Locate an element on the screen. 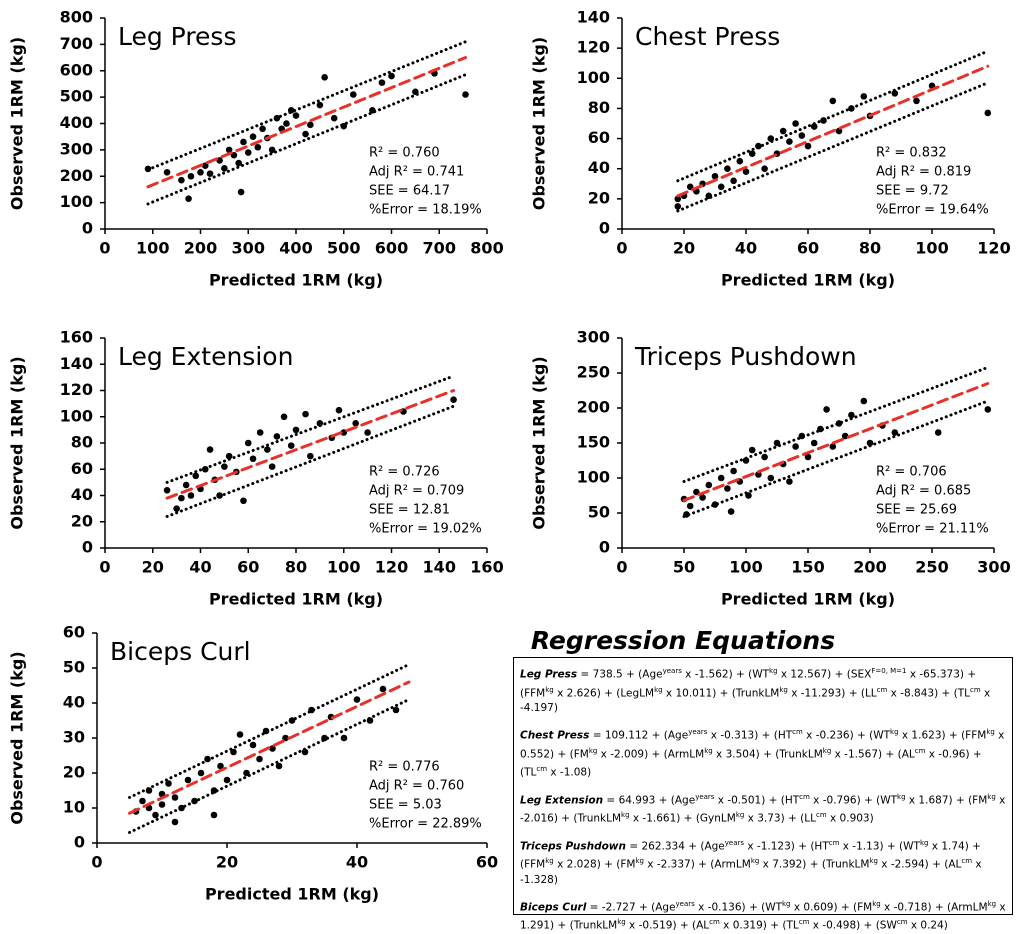 Image resolution: width=1016 pixels, height=934 pixels. y-tick-label: 250 is located at coordinates (593, 372).